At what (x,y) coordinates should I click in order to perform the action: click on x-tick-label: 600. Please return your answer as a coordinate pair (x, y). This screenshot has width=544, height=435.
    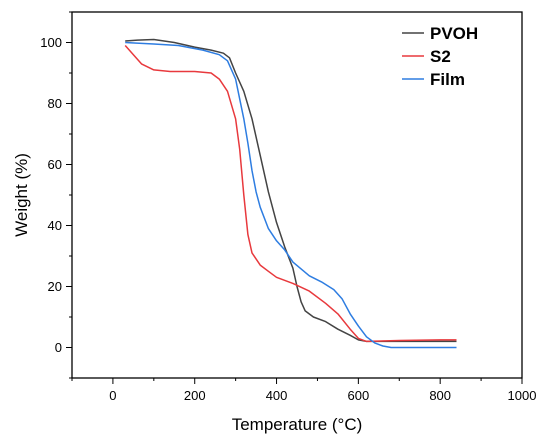
    Looking at the image, I should click on (359, 395).